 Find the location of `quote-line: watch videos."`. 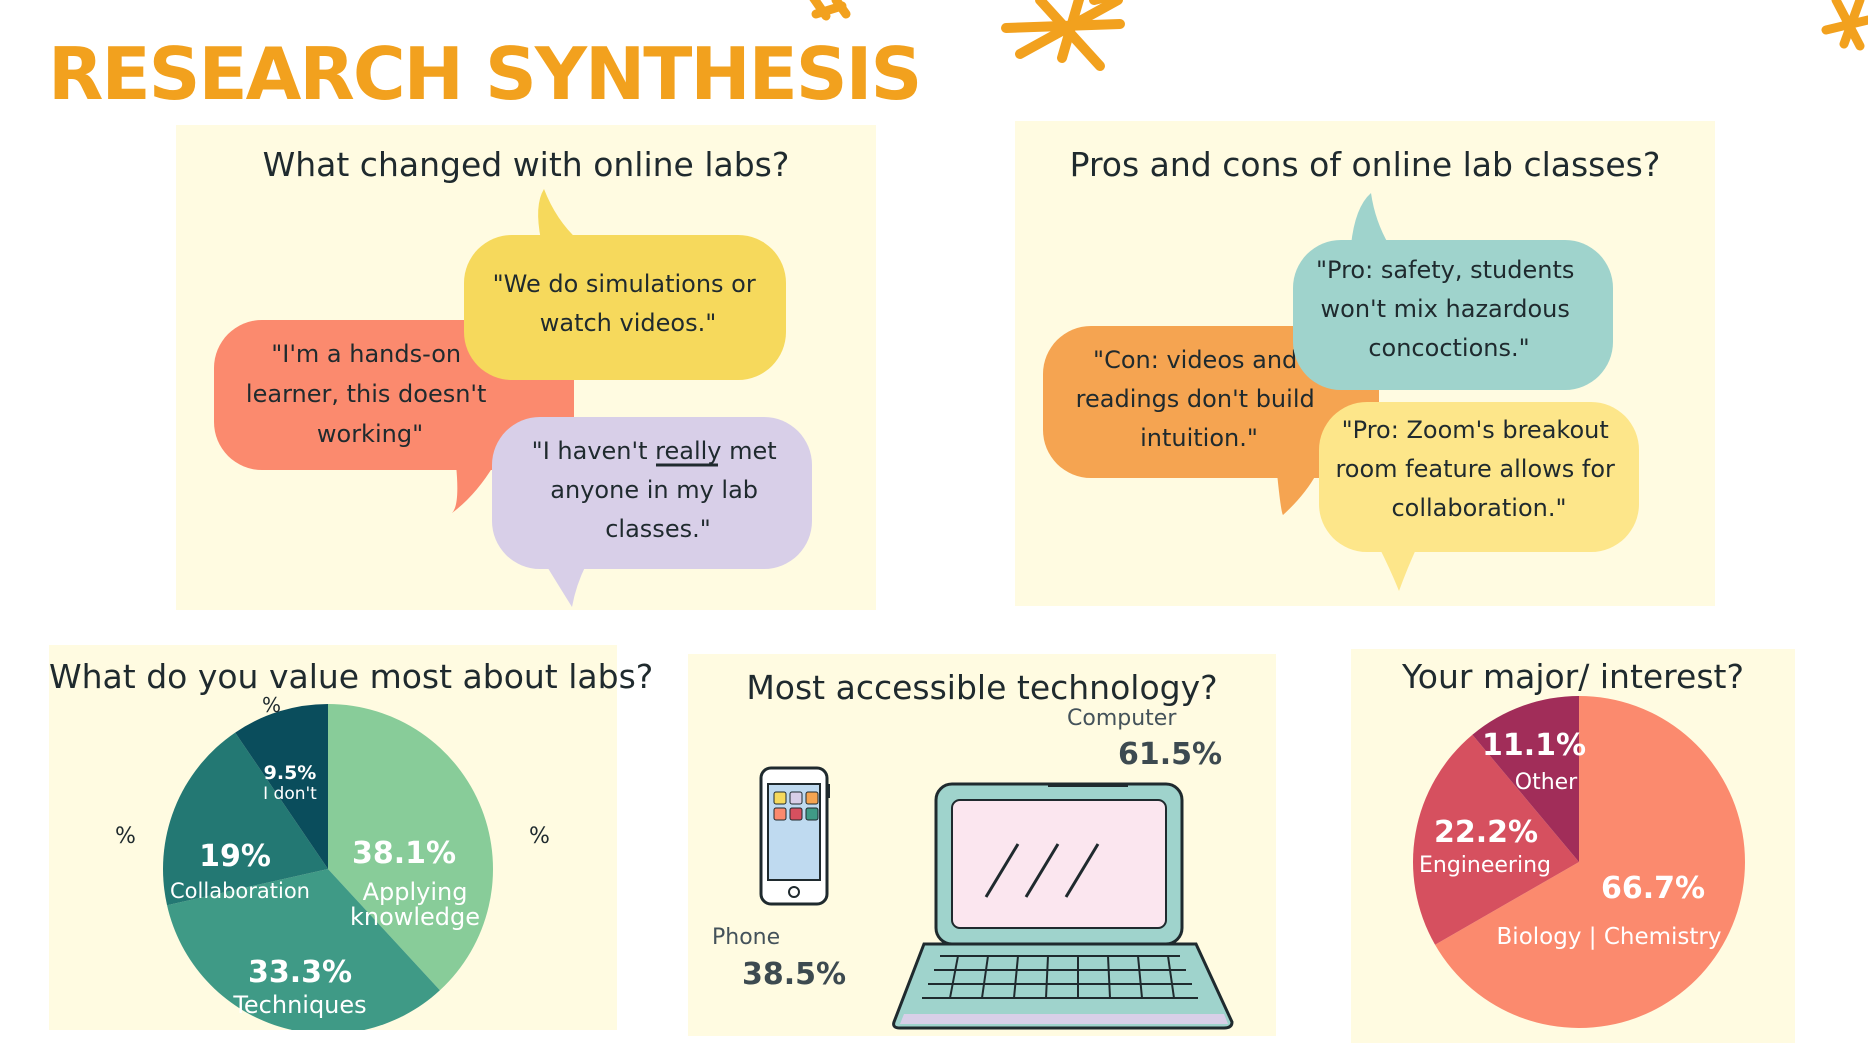

quote-line: watch videos." is located at coordinates (628, 323).